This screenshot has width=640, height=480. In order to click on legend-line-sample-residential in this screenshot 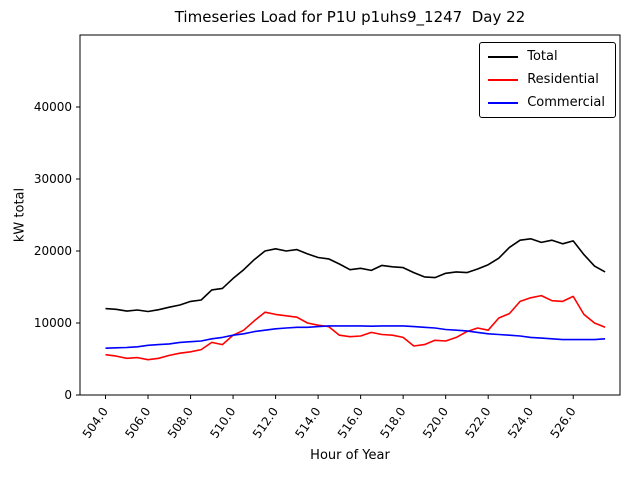, I will do `click(503, 80)`.